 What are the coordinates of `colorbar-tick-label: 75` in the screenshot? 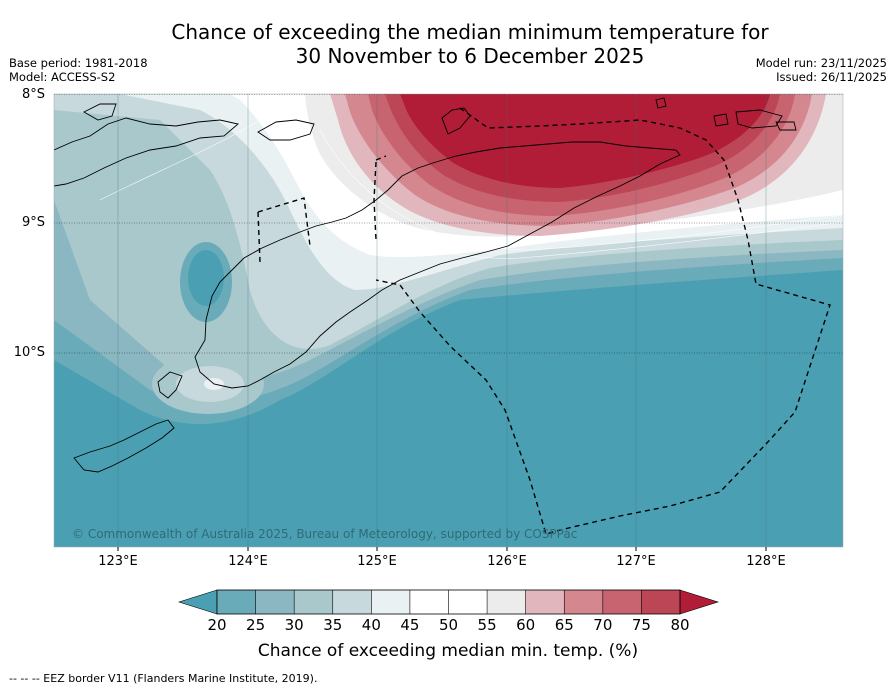 It's located at (641, 625).